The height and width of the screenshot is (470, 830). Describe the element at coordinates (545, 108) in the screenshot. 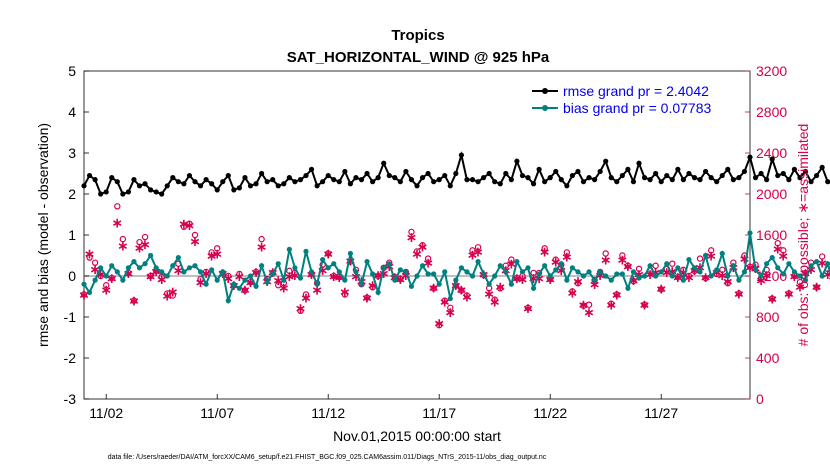

I see `legend-bias-marker` at that location.